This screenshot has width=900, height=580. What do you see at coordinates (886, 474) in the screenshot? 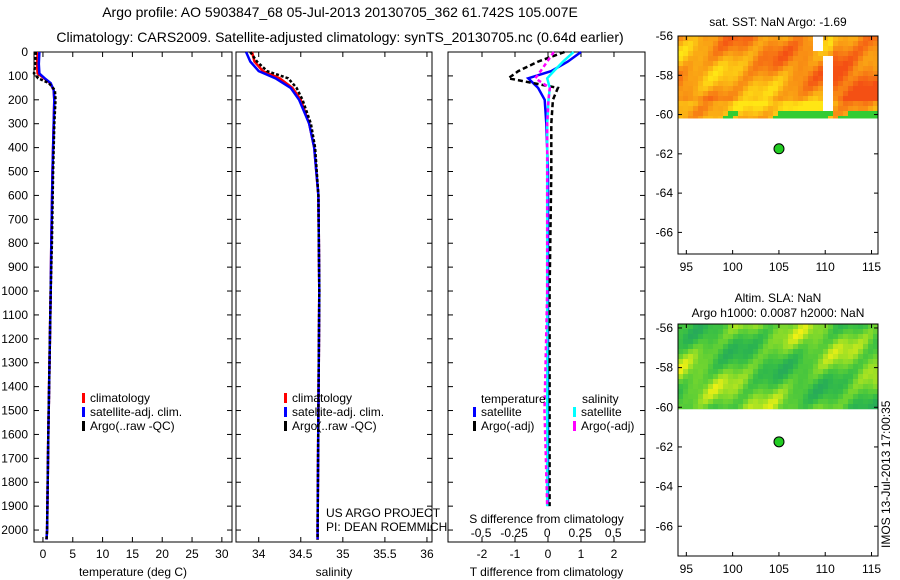
I see `timestamp: IMOS 13-Jul-2013 17:00:35` at bounding box center [886, 474].